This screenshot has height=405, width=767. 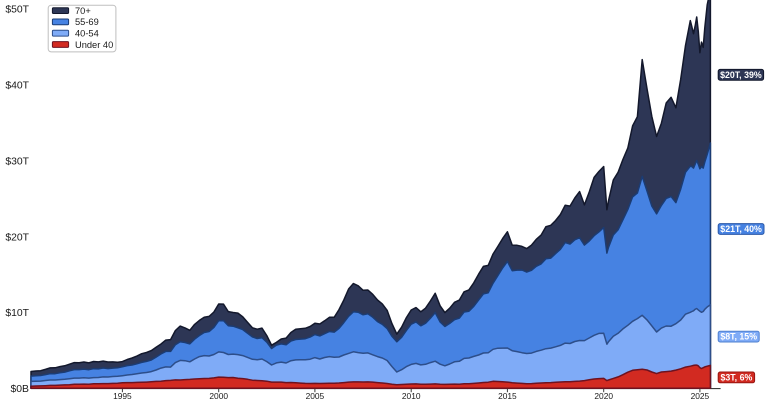 I want to click on svg-text: 2010, so click(x=411, y=396).